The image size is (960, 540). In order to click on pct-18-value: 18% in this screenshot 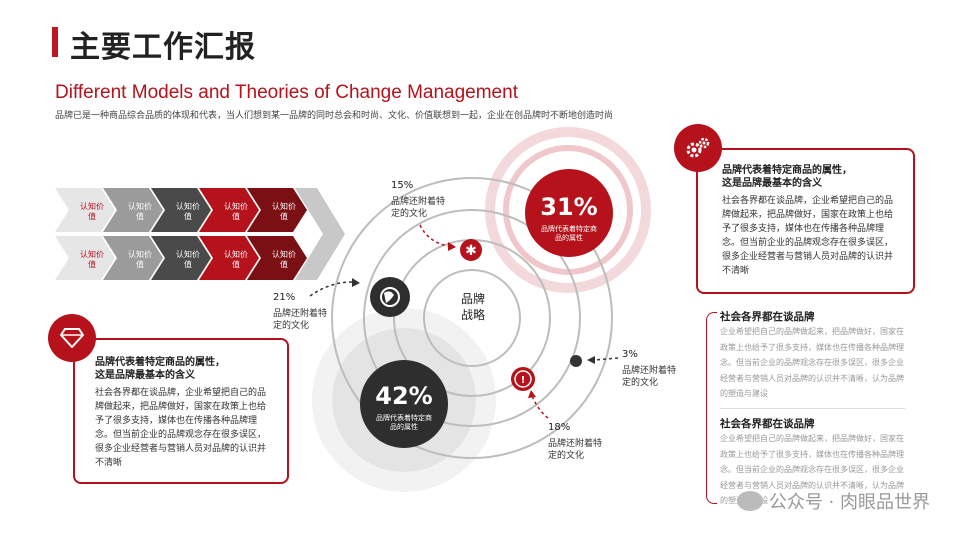, I will do `click(559, 427)`.